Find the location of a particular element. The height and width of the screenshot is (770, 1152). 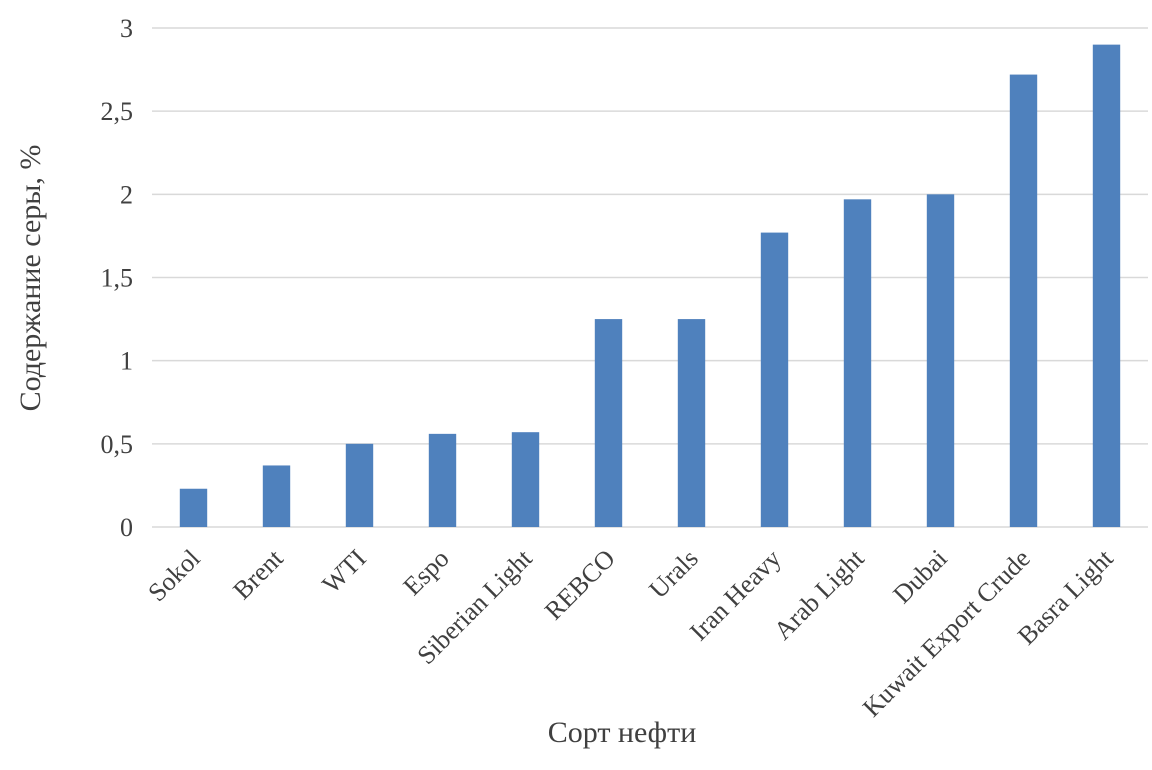

bar-dubai is located at coordinates (940, 361).